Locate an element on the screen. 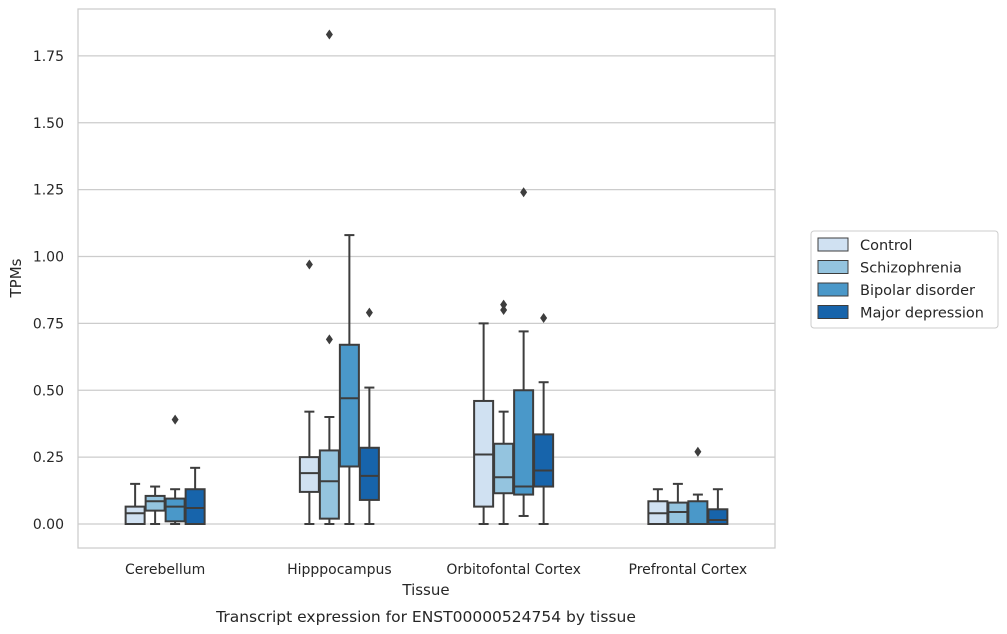  legend-label: Bipolar disorder is located at coordinates (917, 291).